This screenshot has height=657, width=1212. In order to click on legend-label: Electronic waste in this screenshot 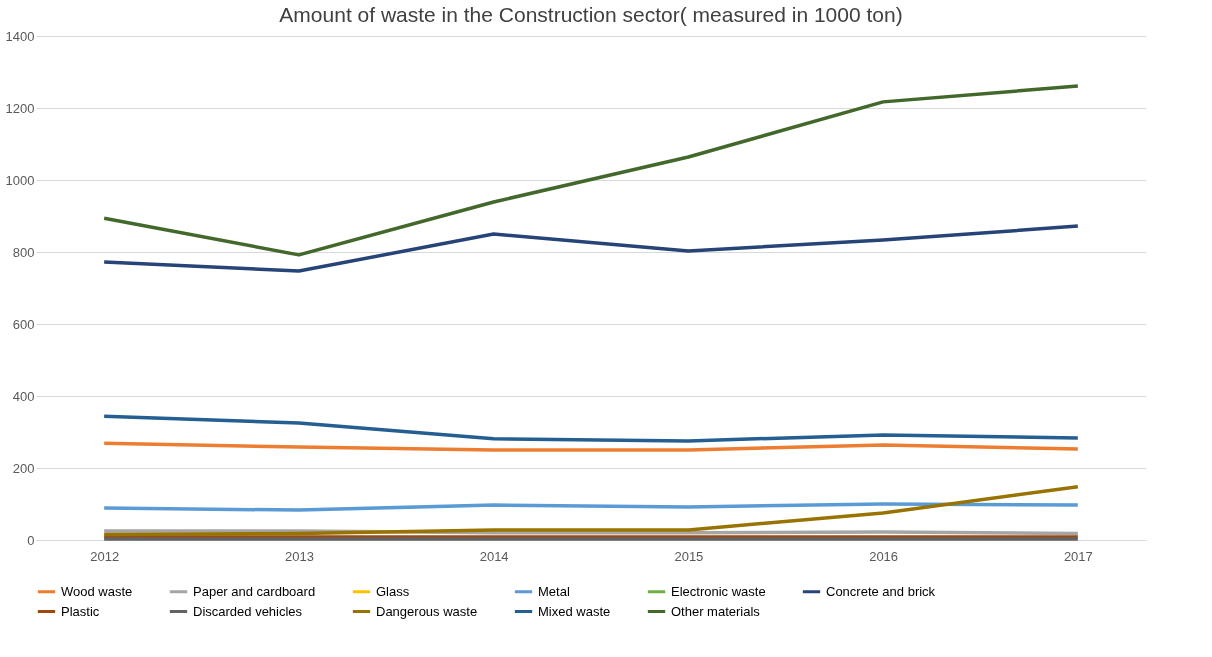, I will do `click(718, 591)`.